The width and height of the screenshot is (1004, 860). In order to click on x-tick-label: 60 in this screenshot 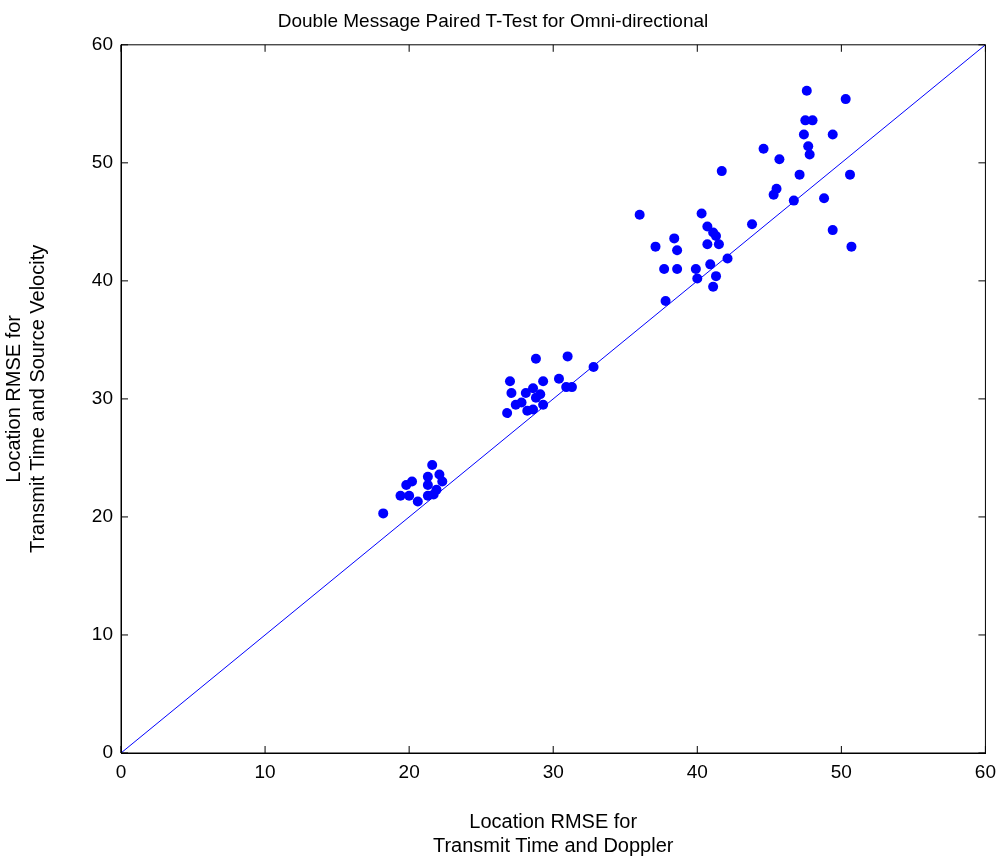, I will do `click(985, 771)`.